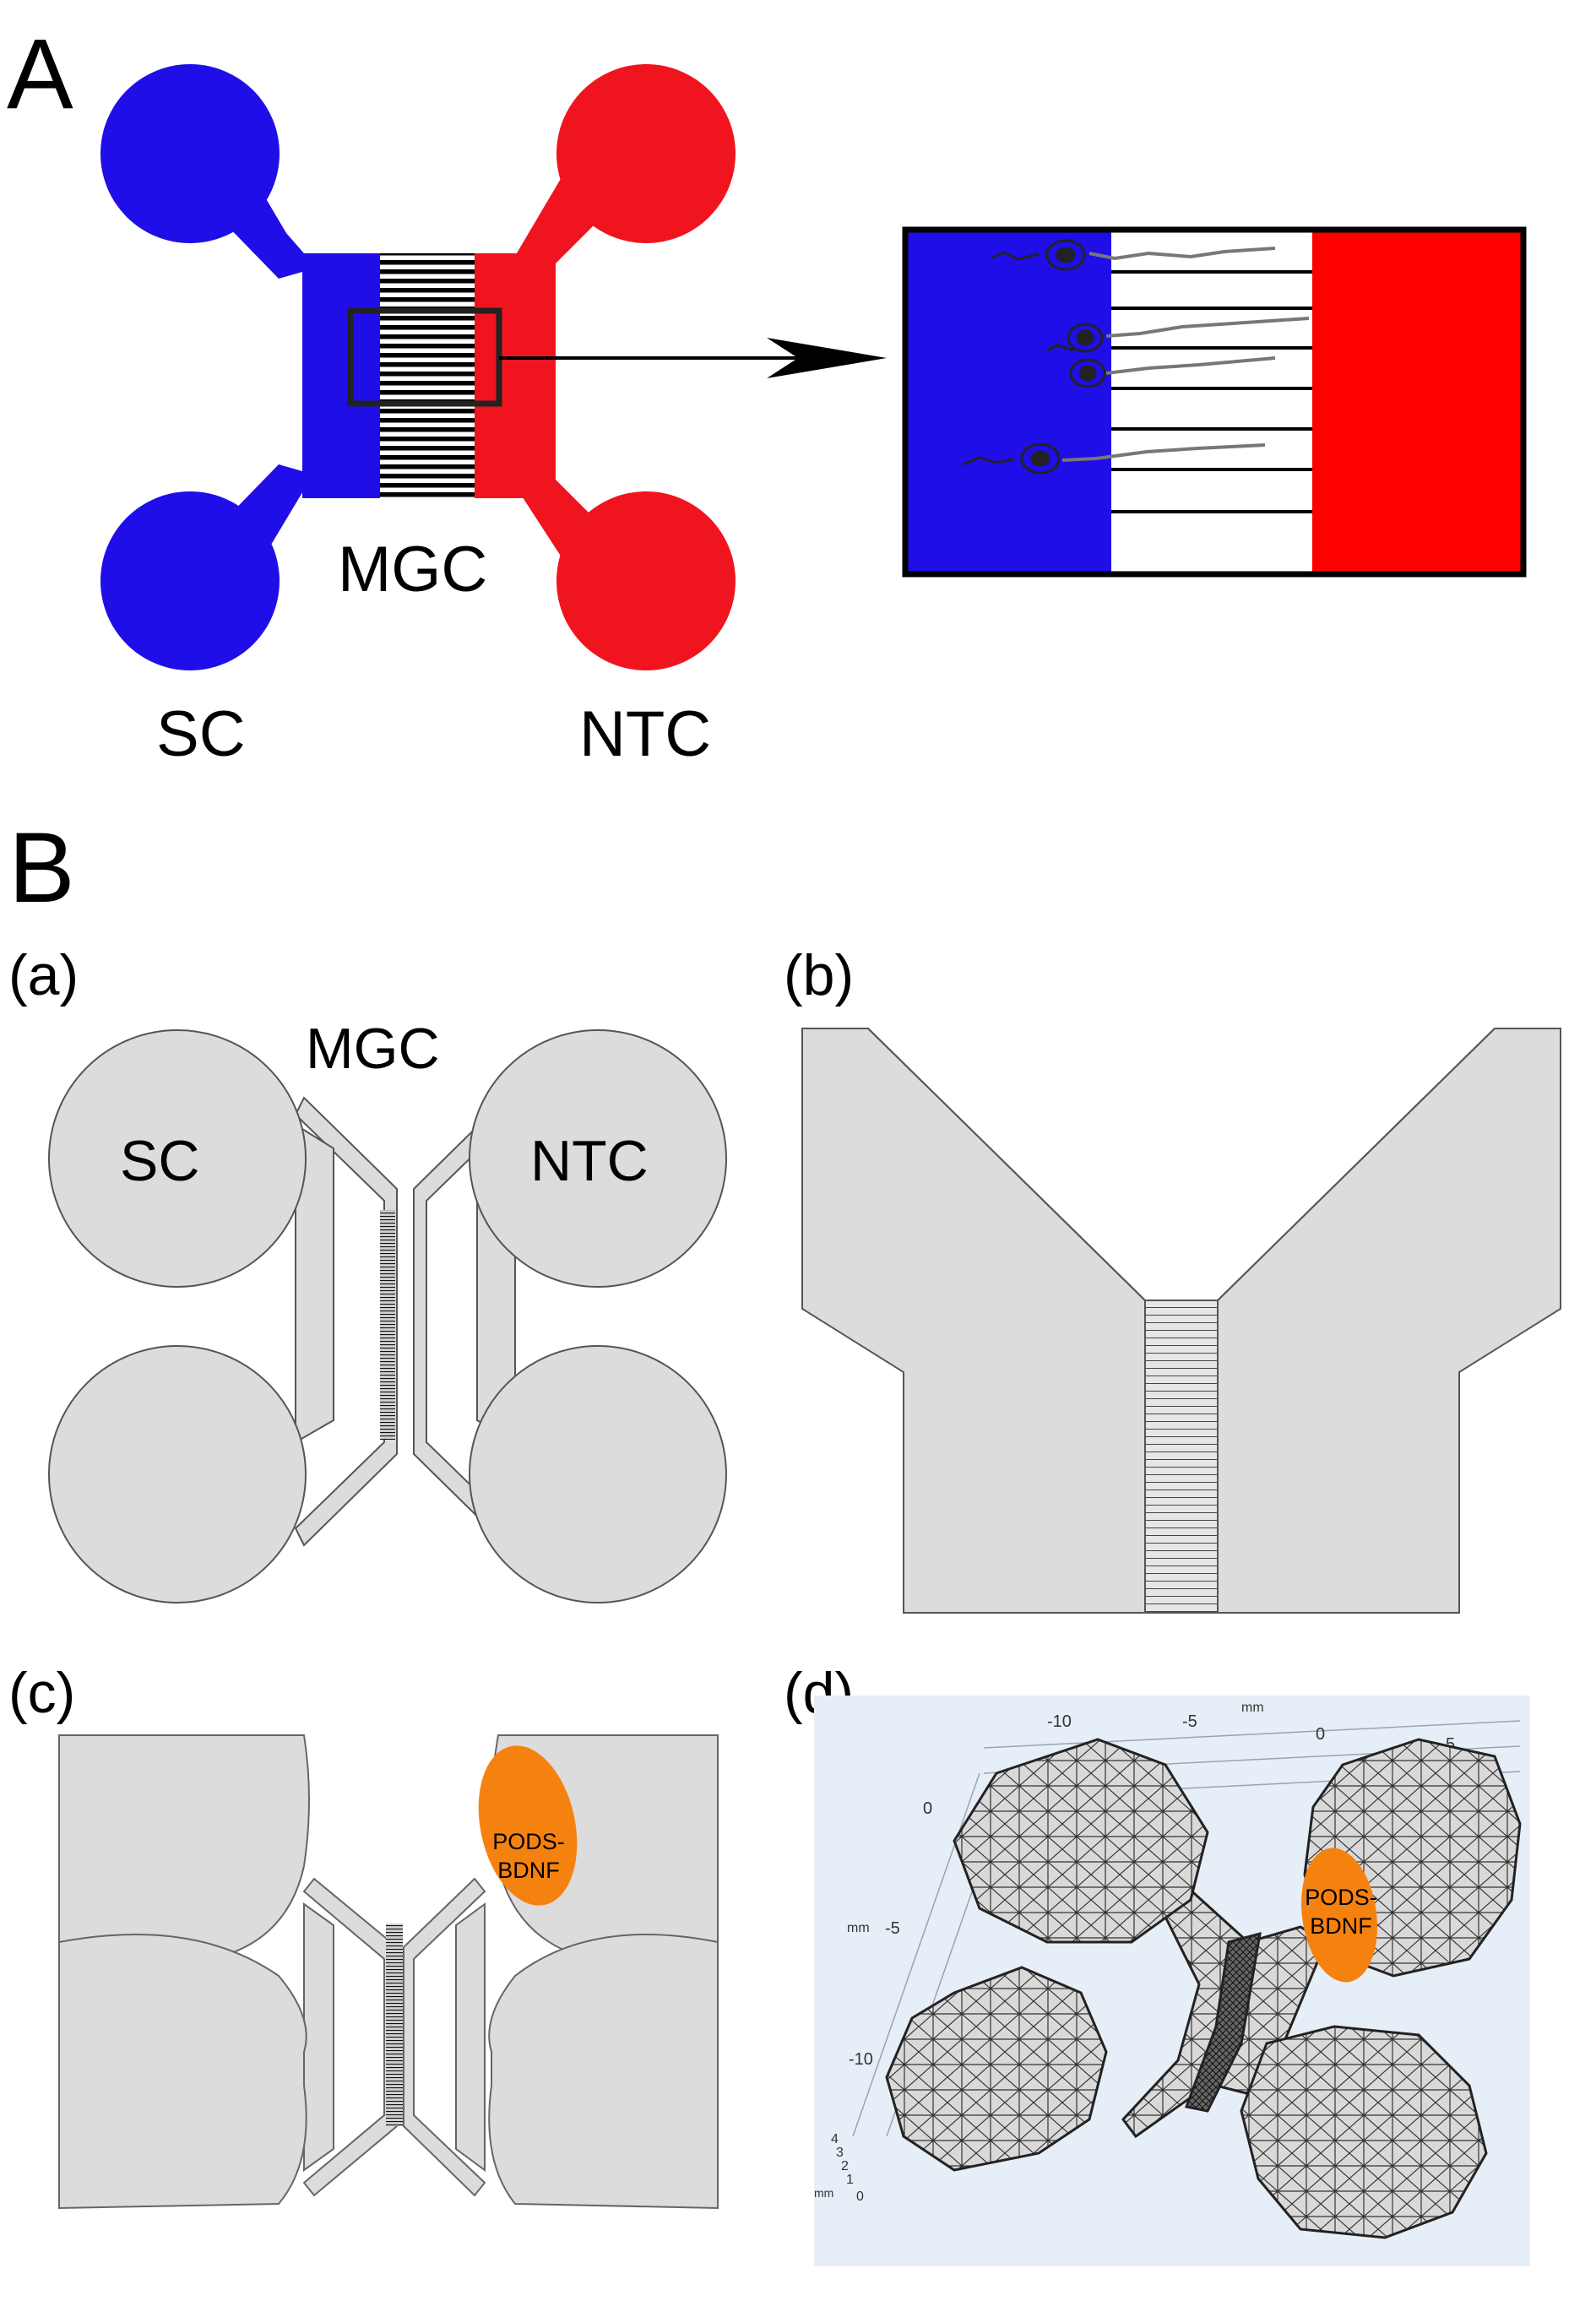  I want to click on mesh-chamber-br, so click(1364, 2132).